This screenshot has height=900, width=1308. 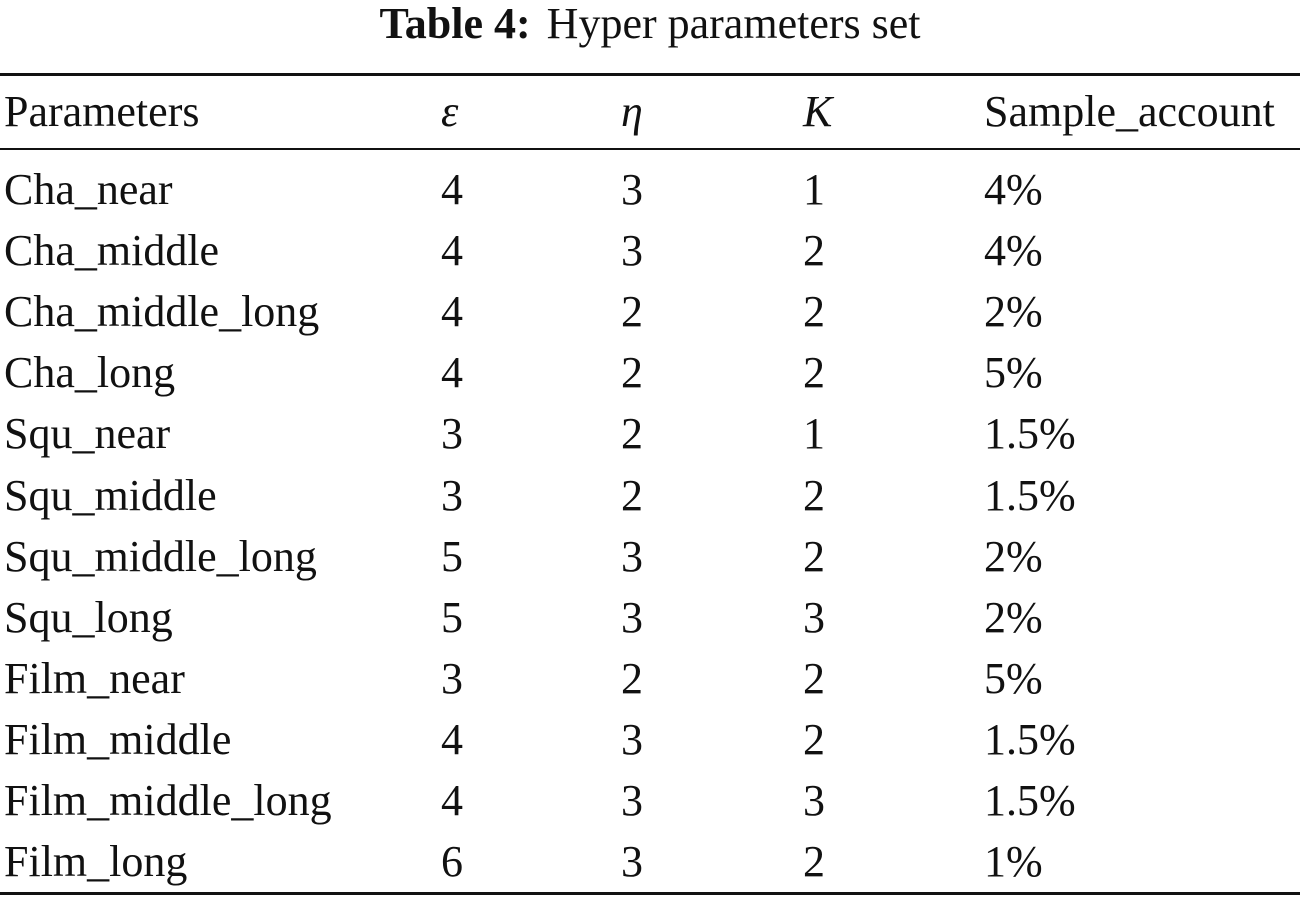 What do you see at coordinates (650, 112) in the screenshot?
I see `table-header: Parameters ε η K Sample_account` at bounding box center [650, 112].